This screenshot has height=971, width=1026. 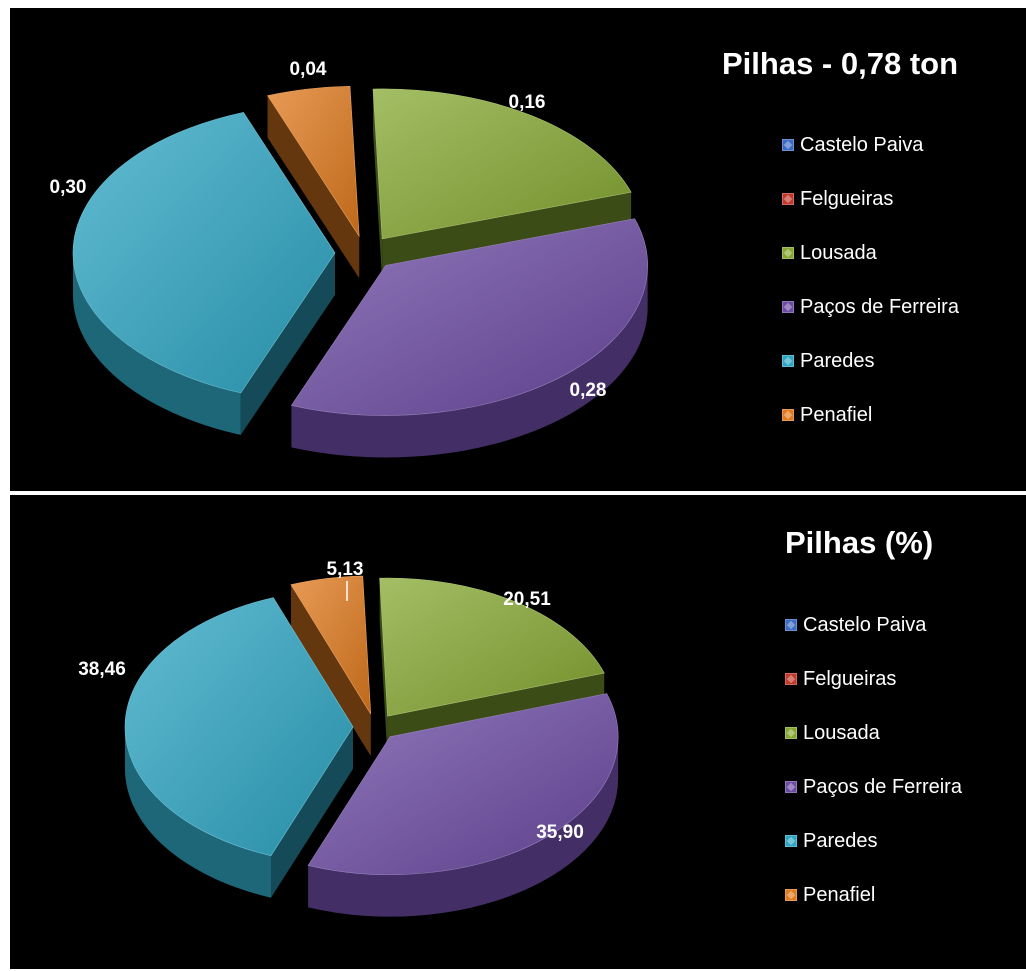 I want to click on data-label-lousada: 0,16, so click(x=527, y=102).